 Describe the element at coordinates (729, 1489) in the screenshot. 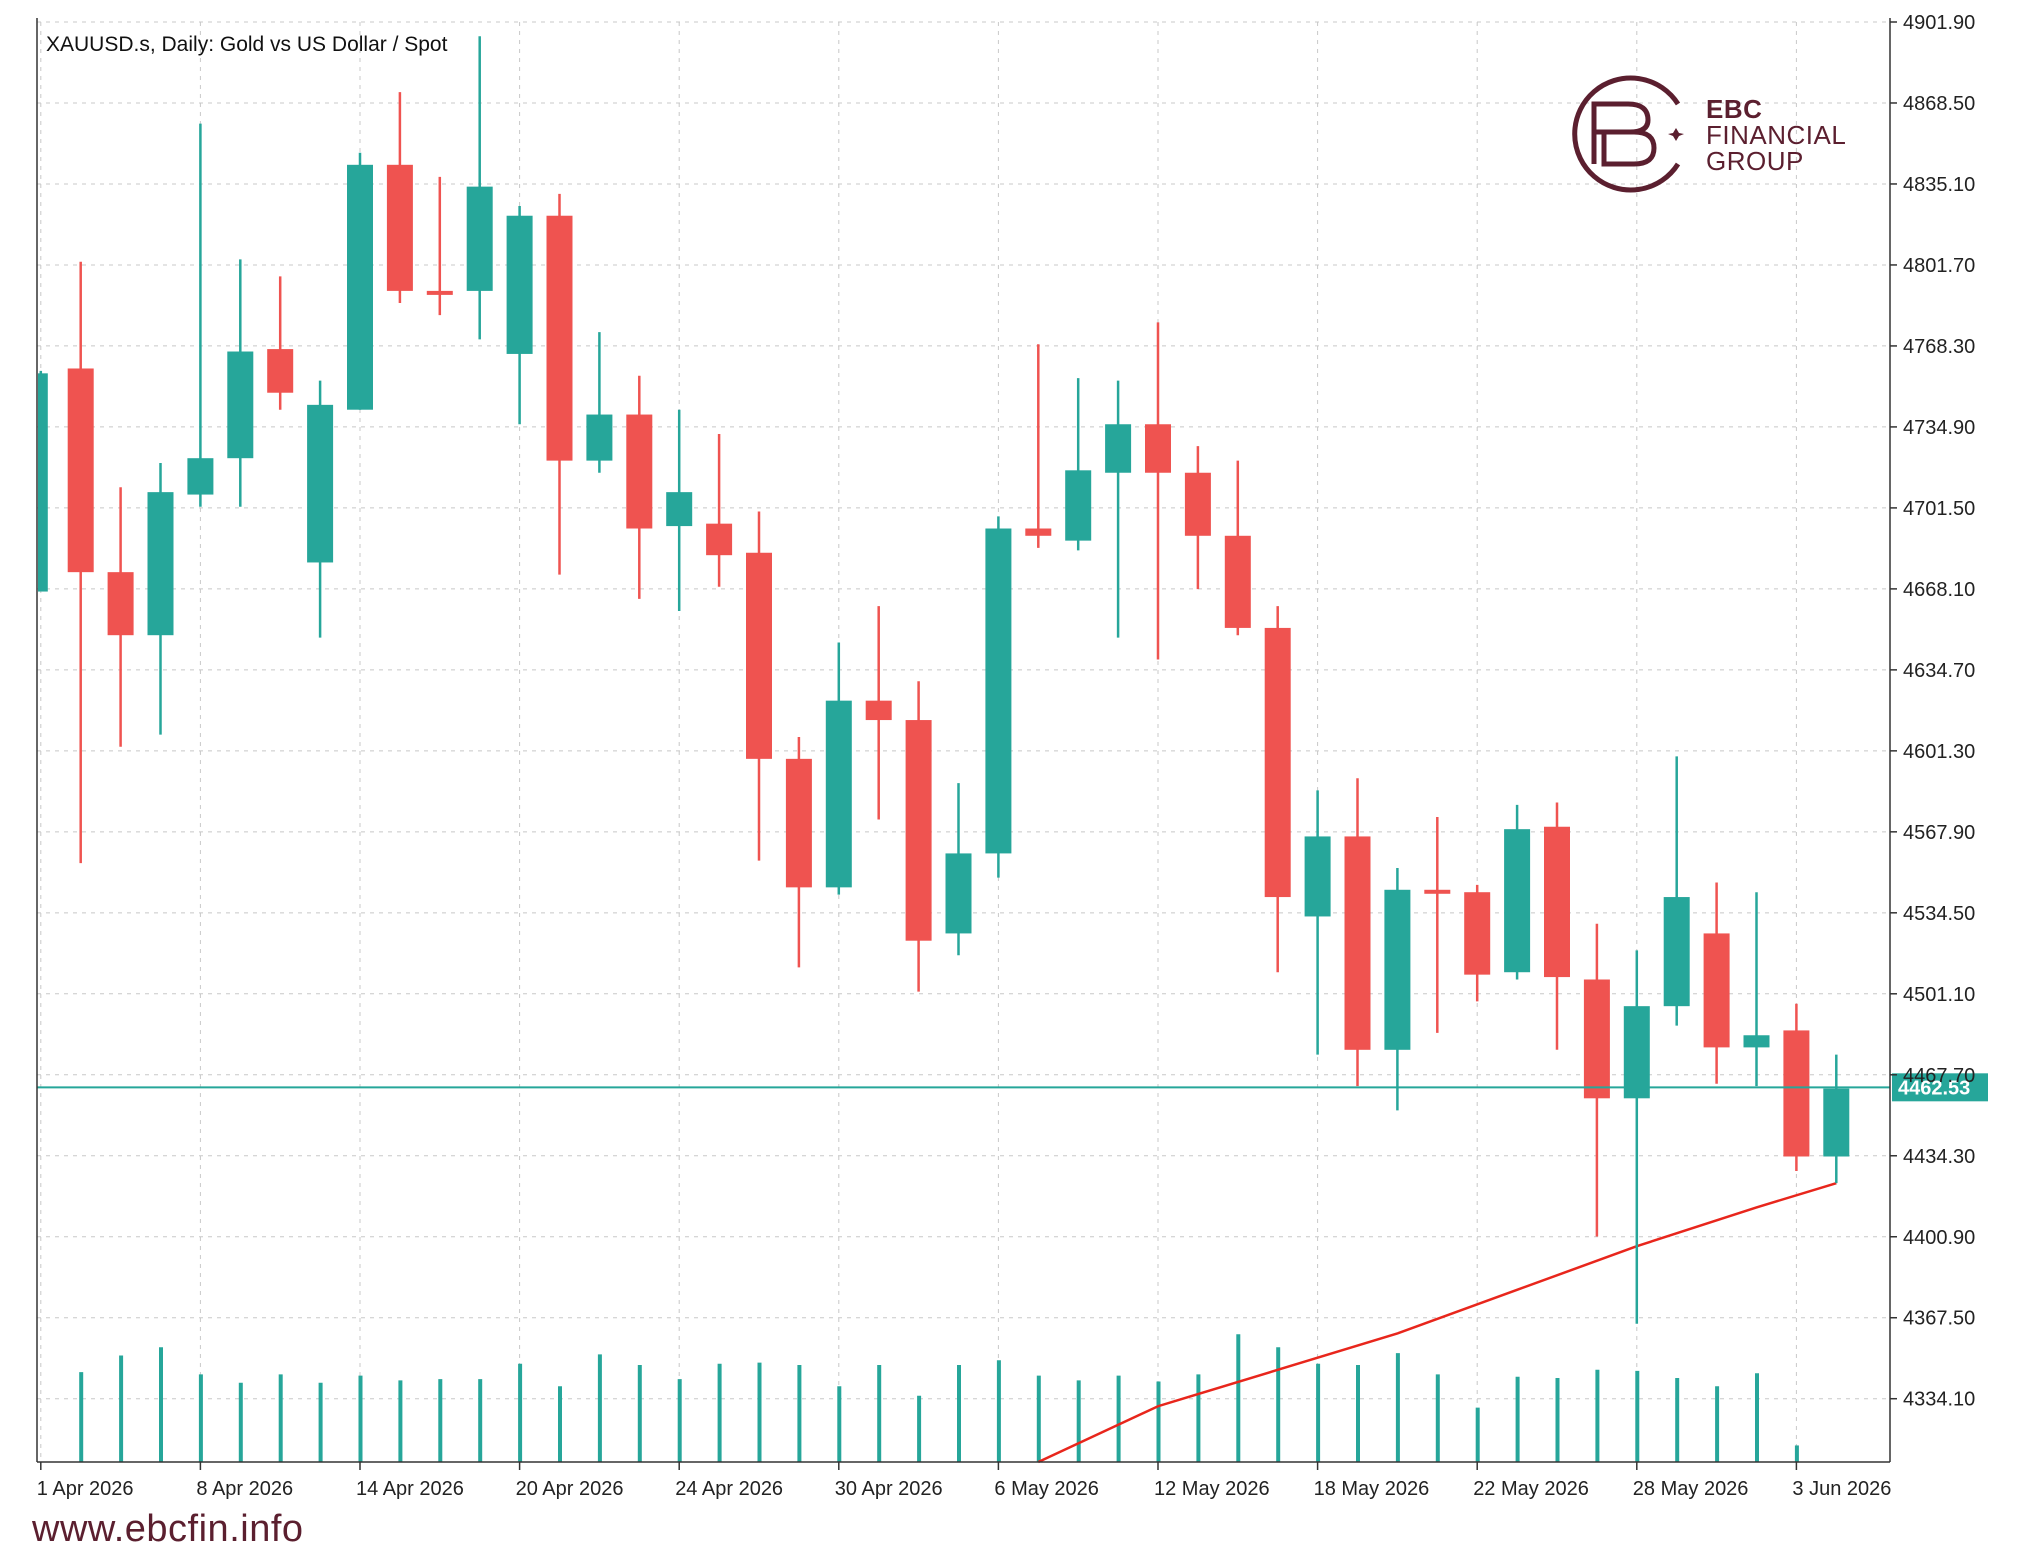

I see `x-tick-label: 24 Apr 2026` at that location.